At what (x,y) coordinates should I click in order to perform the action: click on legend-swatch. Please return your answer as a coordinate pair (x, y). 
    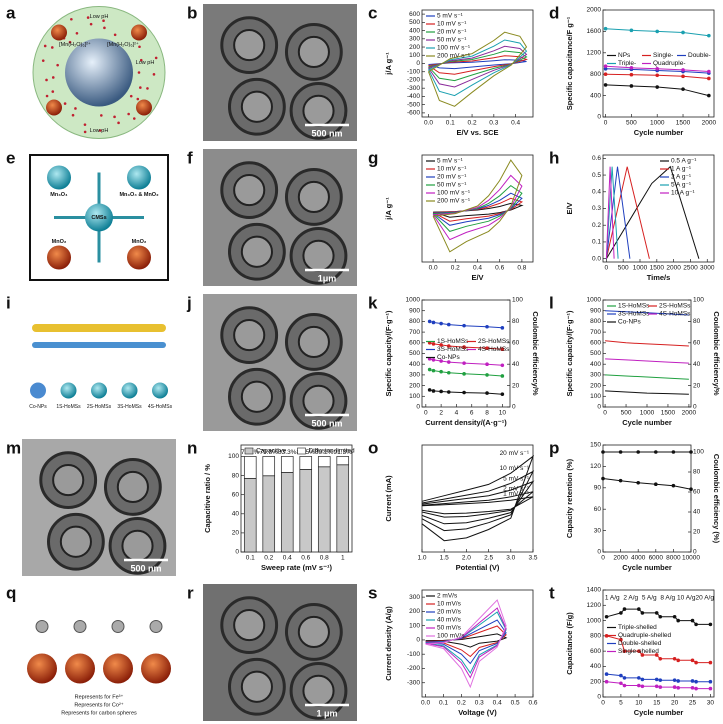
    Looking at the image, I should click on (301, 451).